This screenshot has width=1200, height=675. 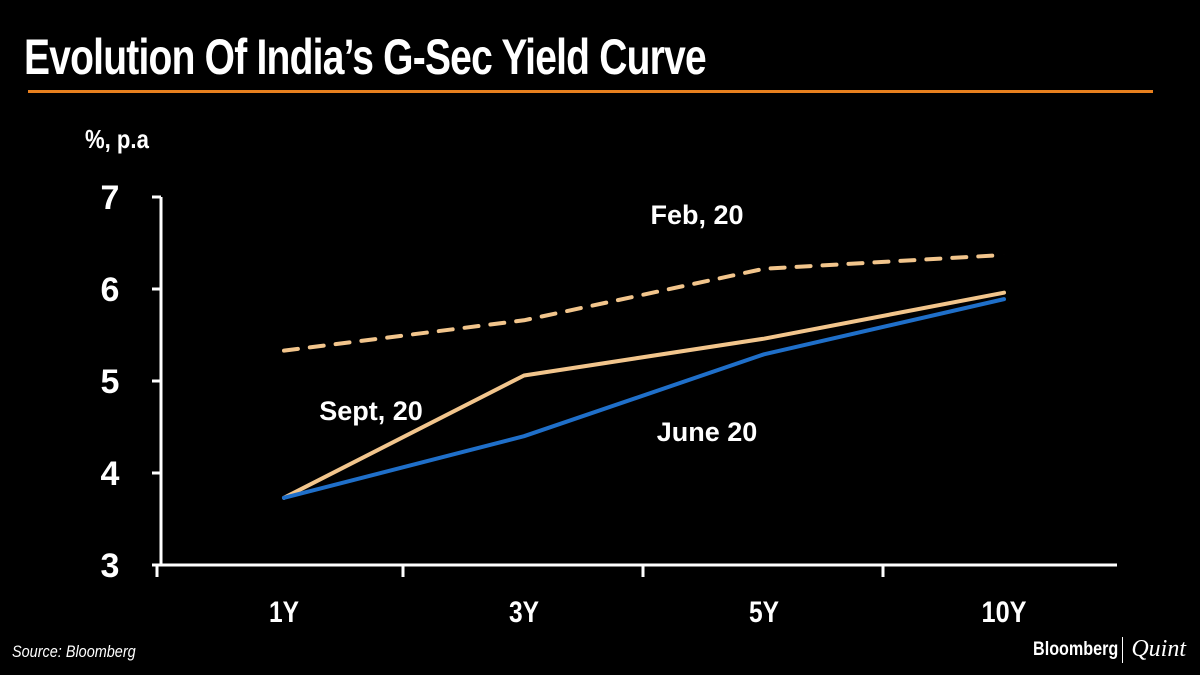 I want to click on brand-separator, so click(x=1123, y=649).